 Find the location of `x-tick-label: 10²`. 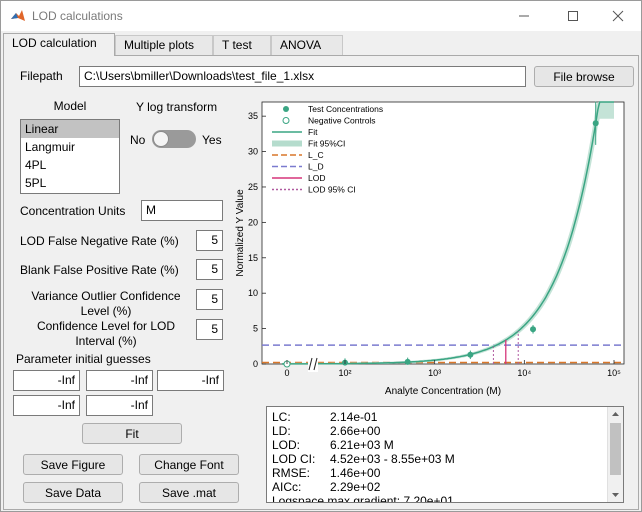

x-tick-label: 10² is located at coordinates (344, 373).